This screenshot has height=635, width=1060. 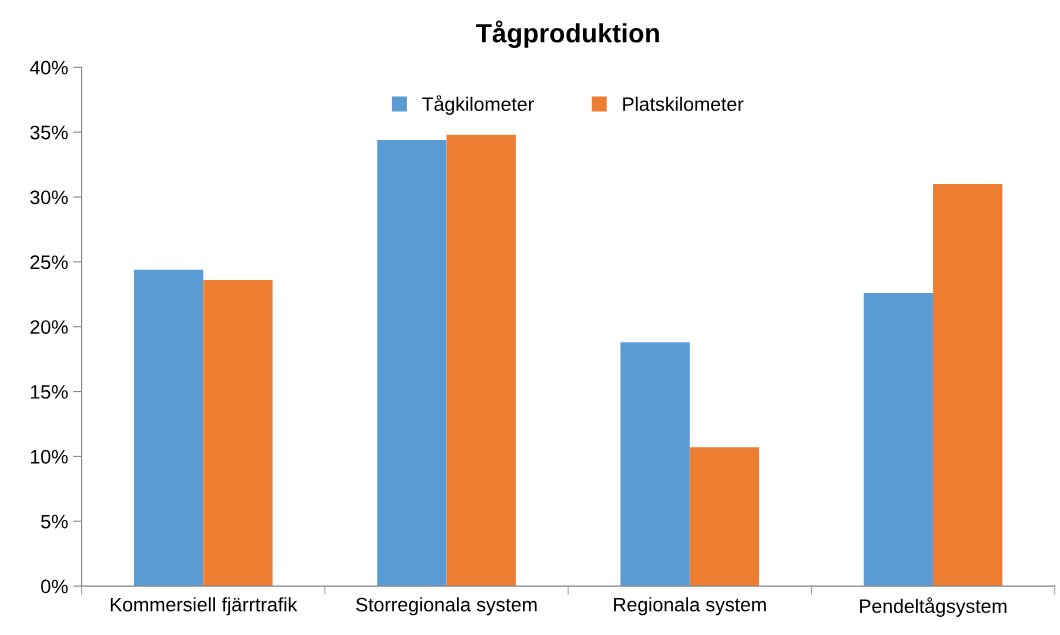 I want to click on x-tick-label: Kommersiell fjärrtrafik, so click(x=204, y=606).